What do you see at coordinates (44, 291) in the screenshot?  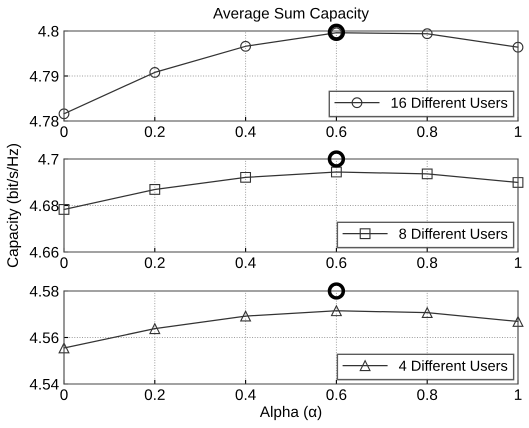 I see `y-tick-label: 4.58` at bounding box center [44, 291].